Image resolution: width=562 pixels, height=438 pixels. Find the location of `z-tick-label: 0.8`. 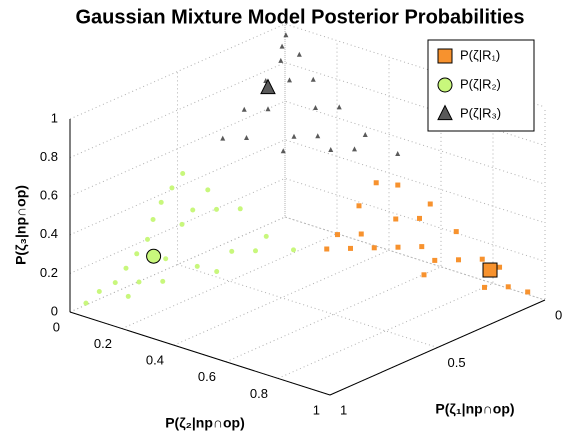

z-tick-label: 0.8 is located at coordinates (49, 156).